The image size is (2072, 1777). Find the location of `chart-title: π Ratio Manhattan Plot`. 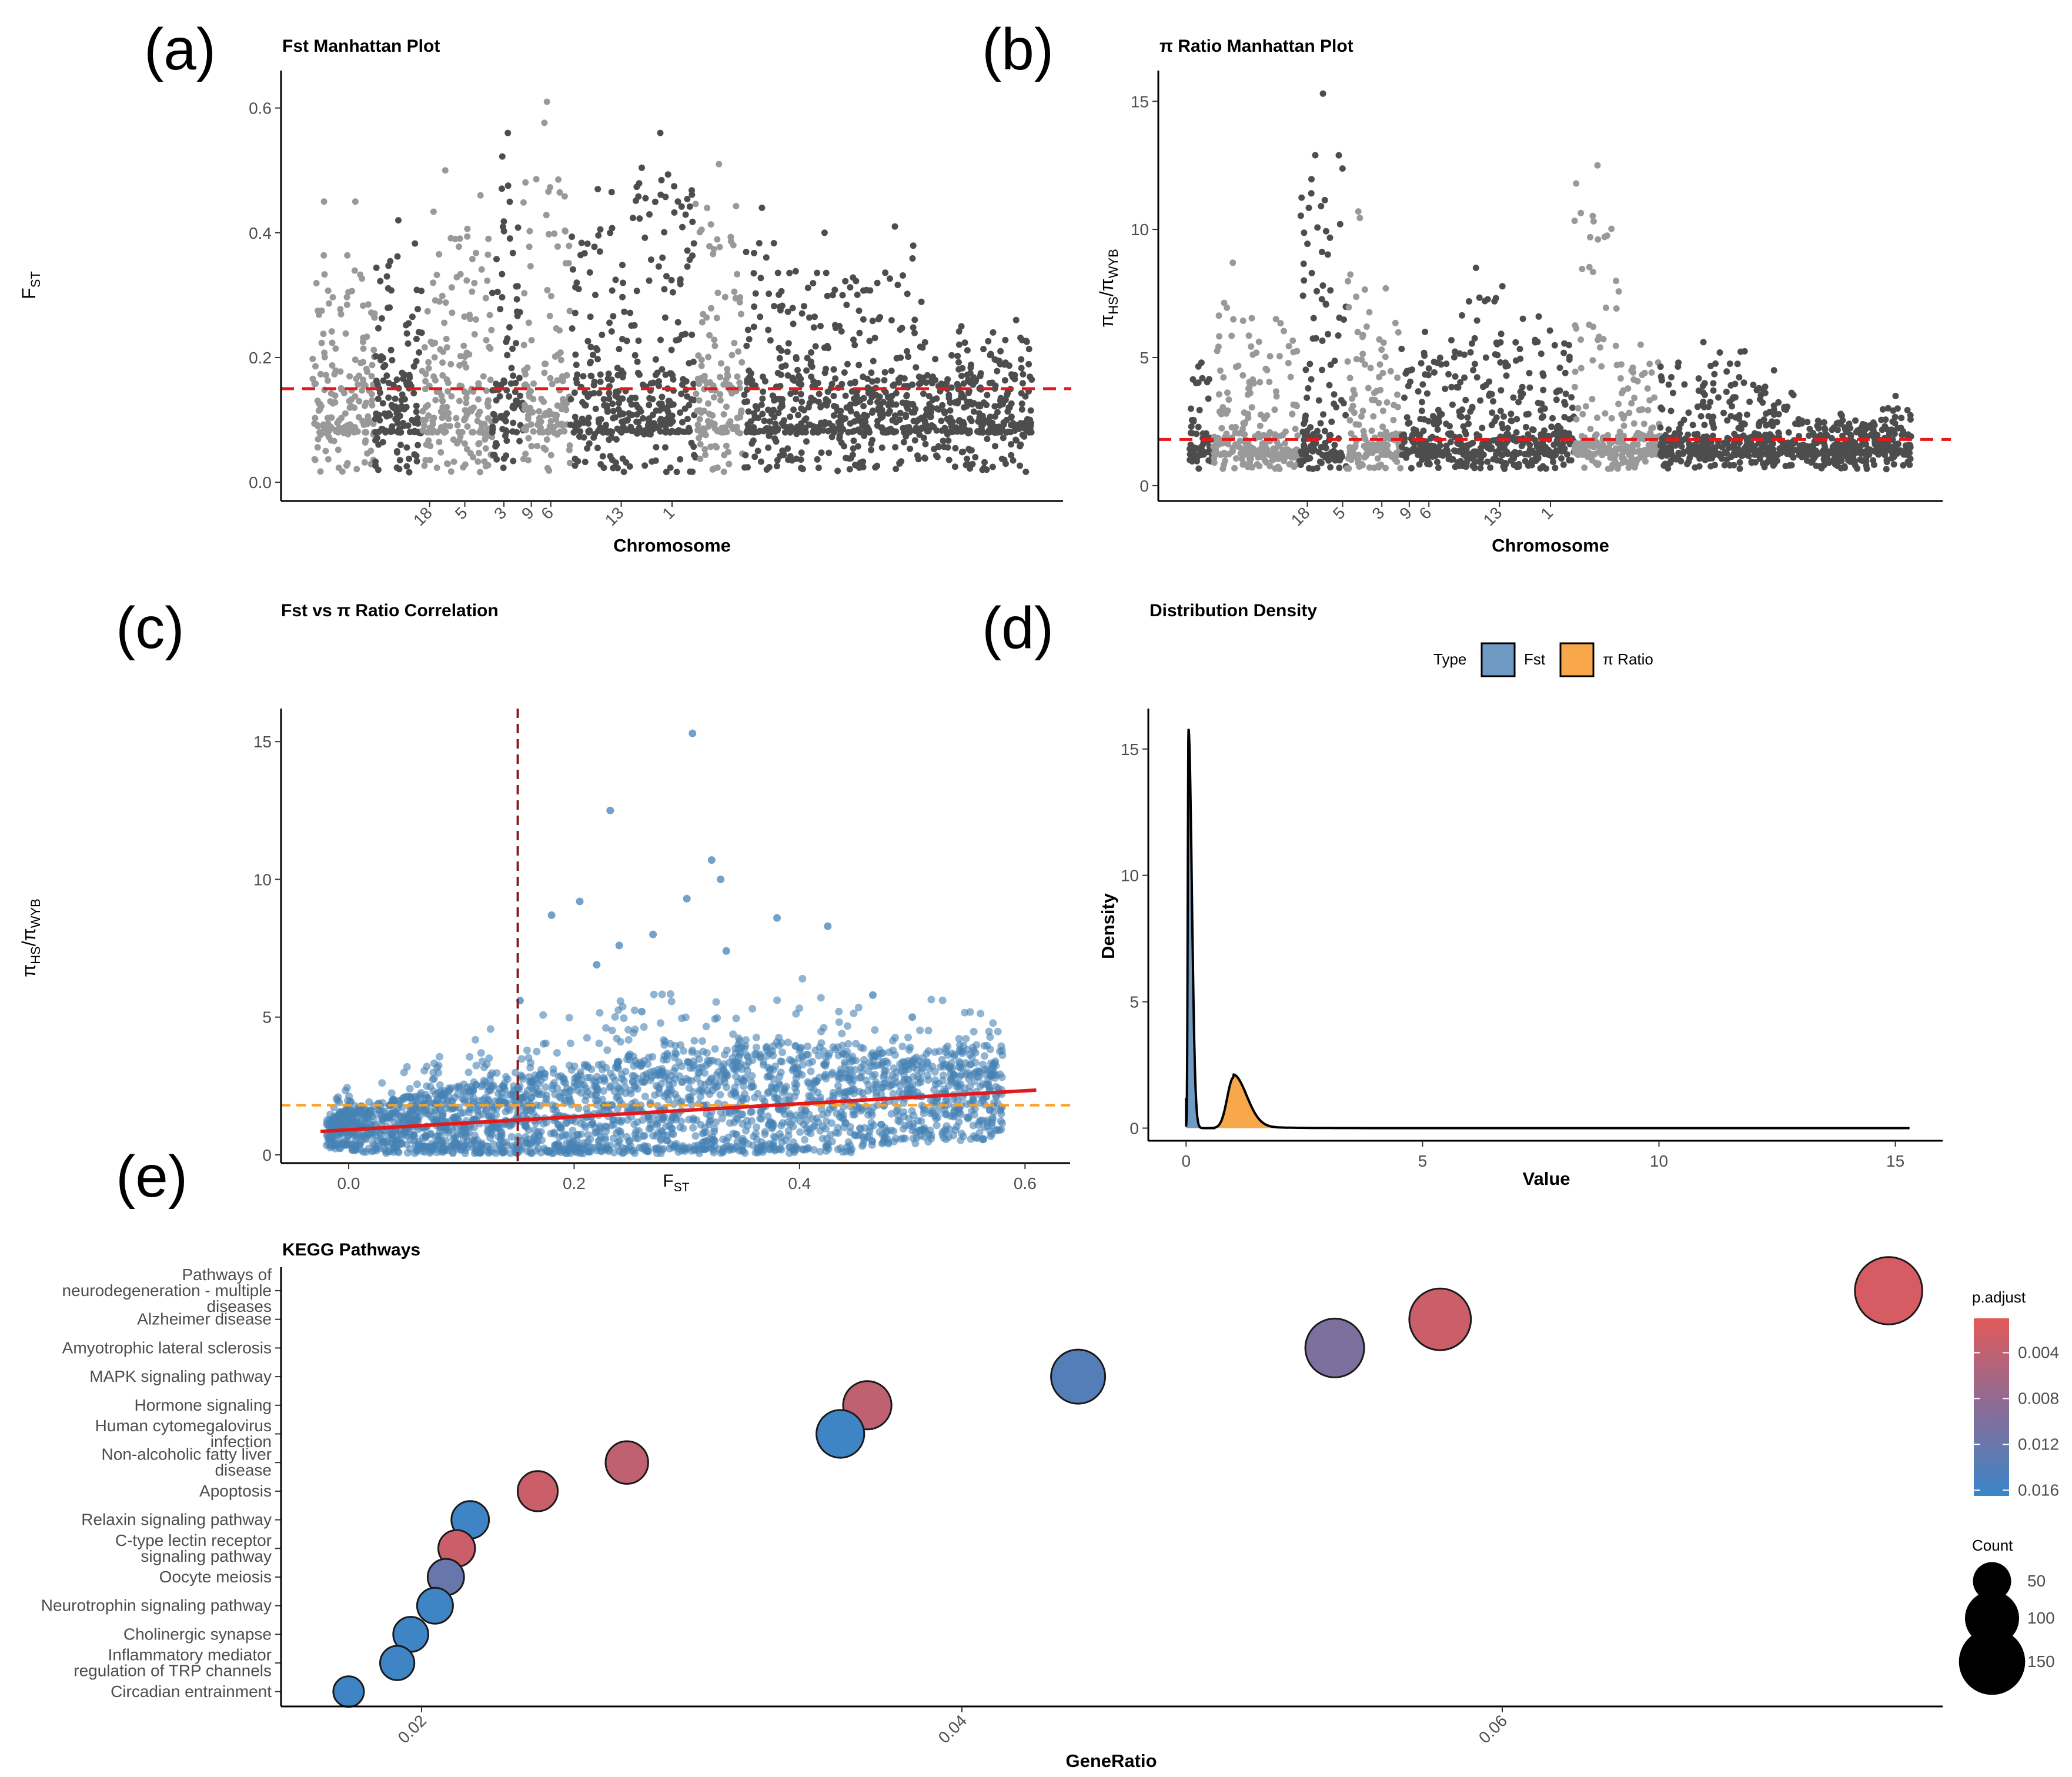

chart-title: π Ratio Manhattan Plot is located at coordinates (1257, 46).